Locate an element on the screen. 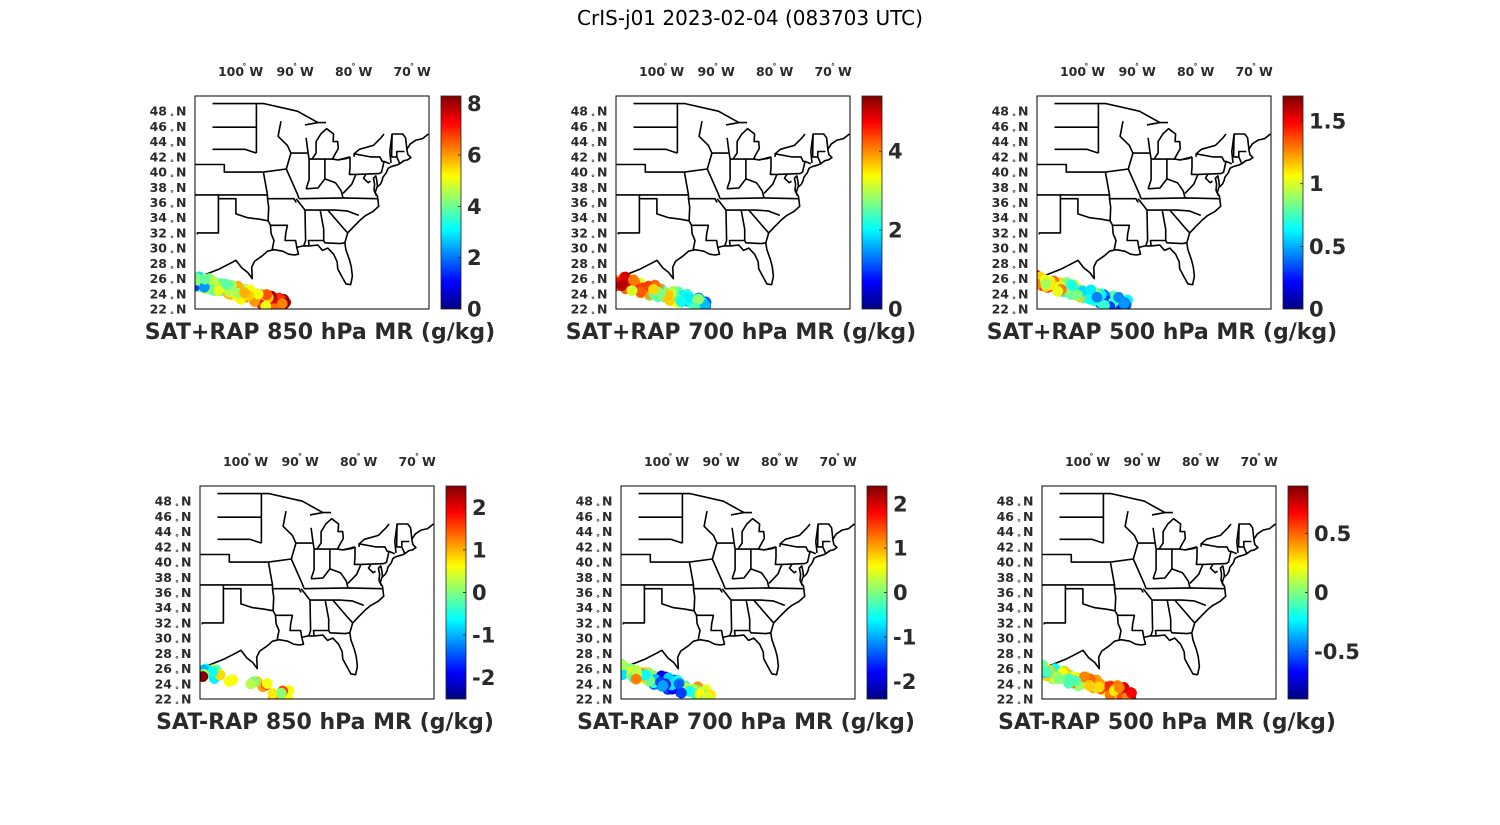  lat-tick-label: 30 is located at coordinates (164, 638).